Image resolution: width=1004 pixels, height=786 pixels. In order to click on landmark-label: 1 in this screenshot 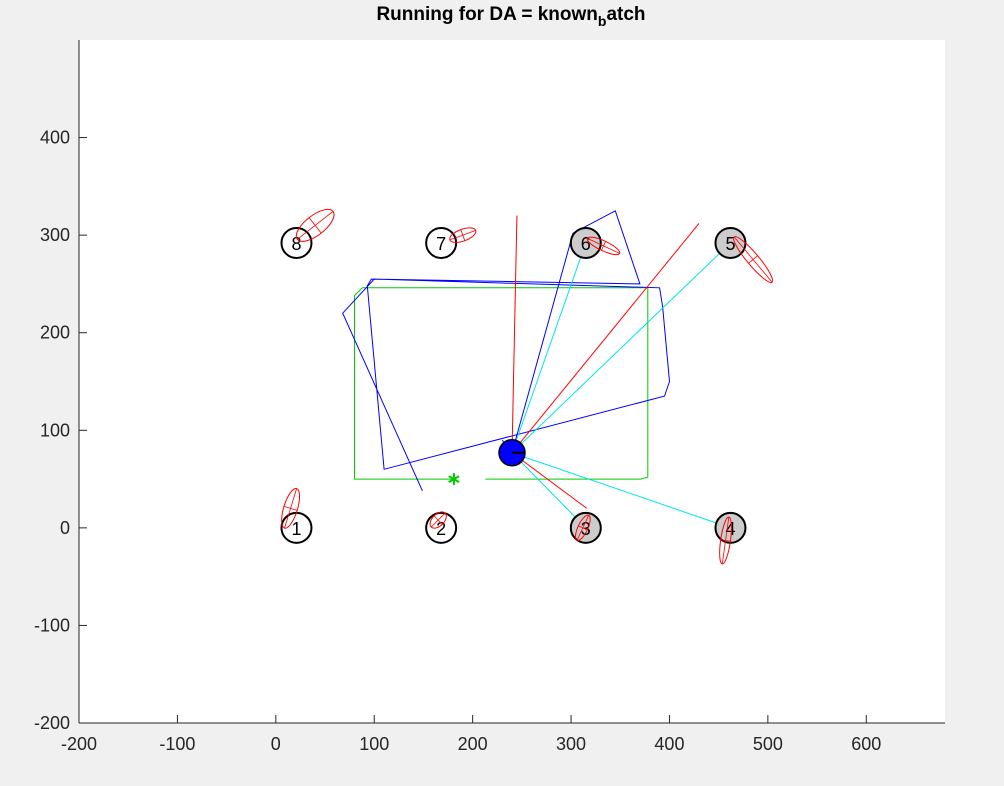, I will do `click(296, 529)`.